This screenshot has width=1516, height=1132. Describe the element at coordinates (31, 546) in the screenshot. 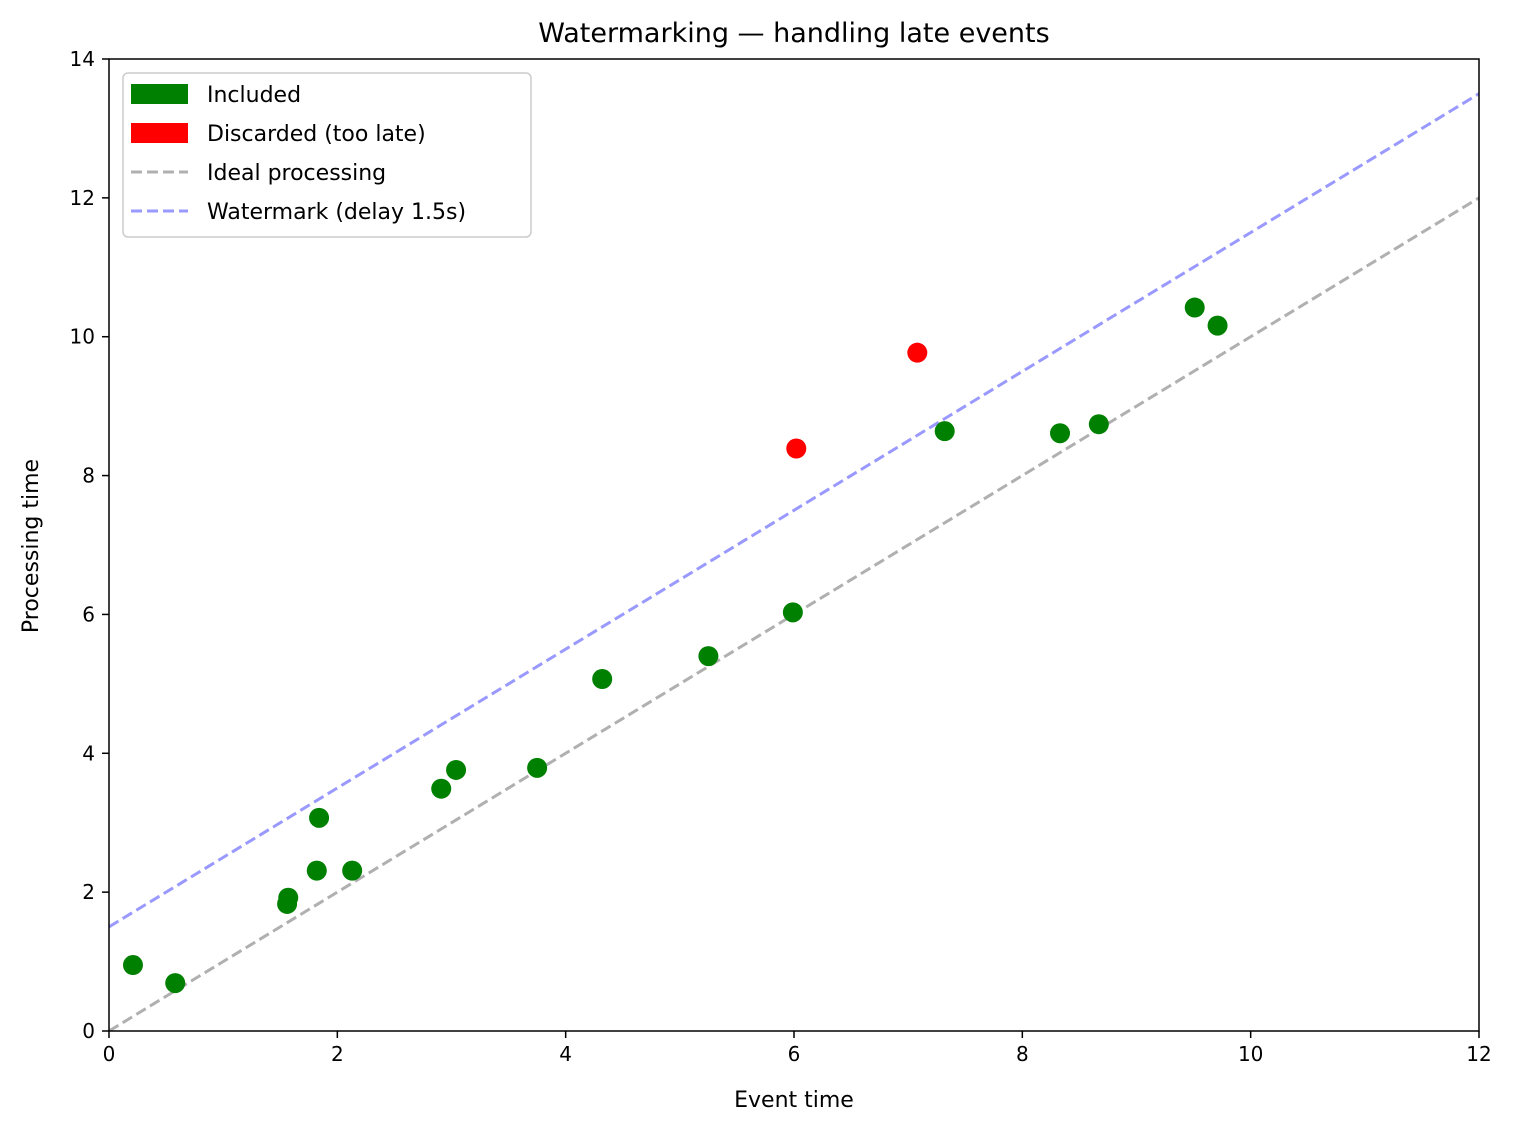

I see `y-axis-label: Processing time` at that location.